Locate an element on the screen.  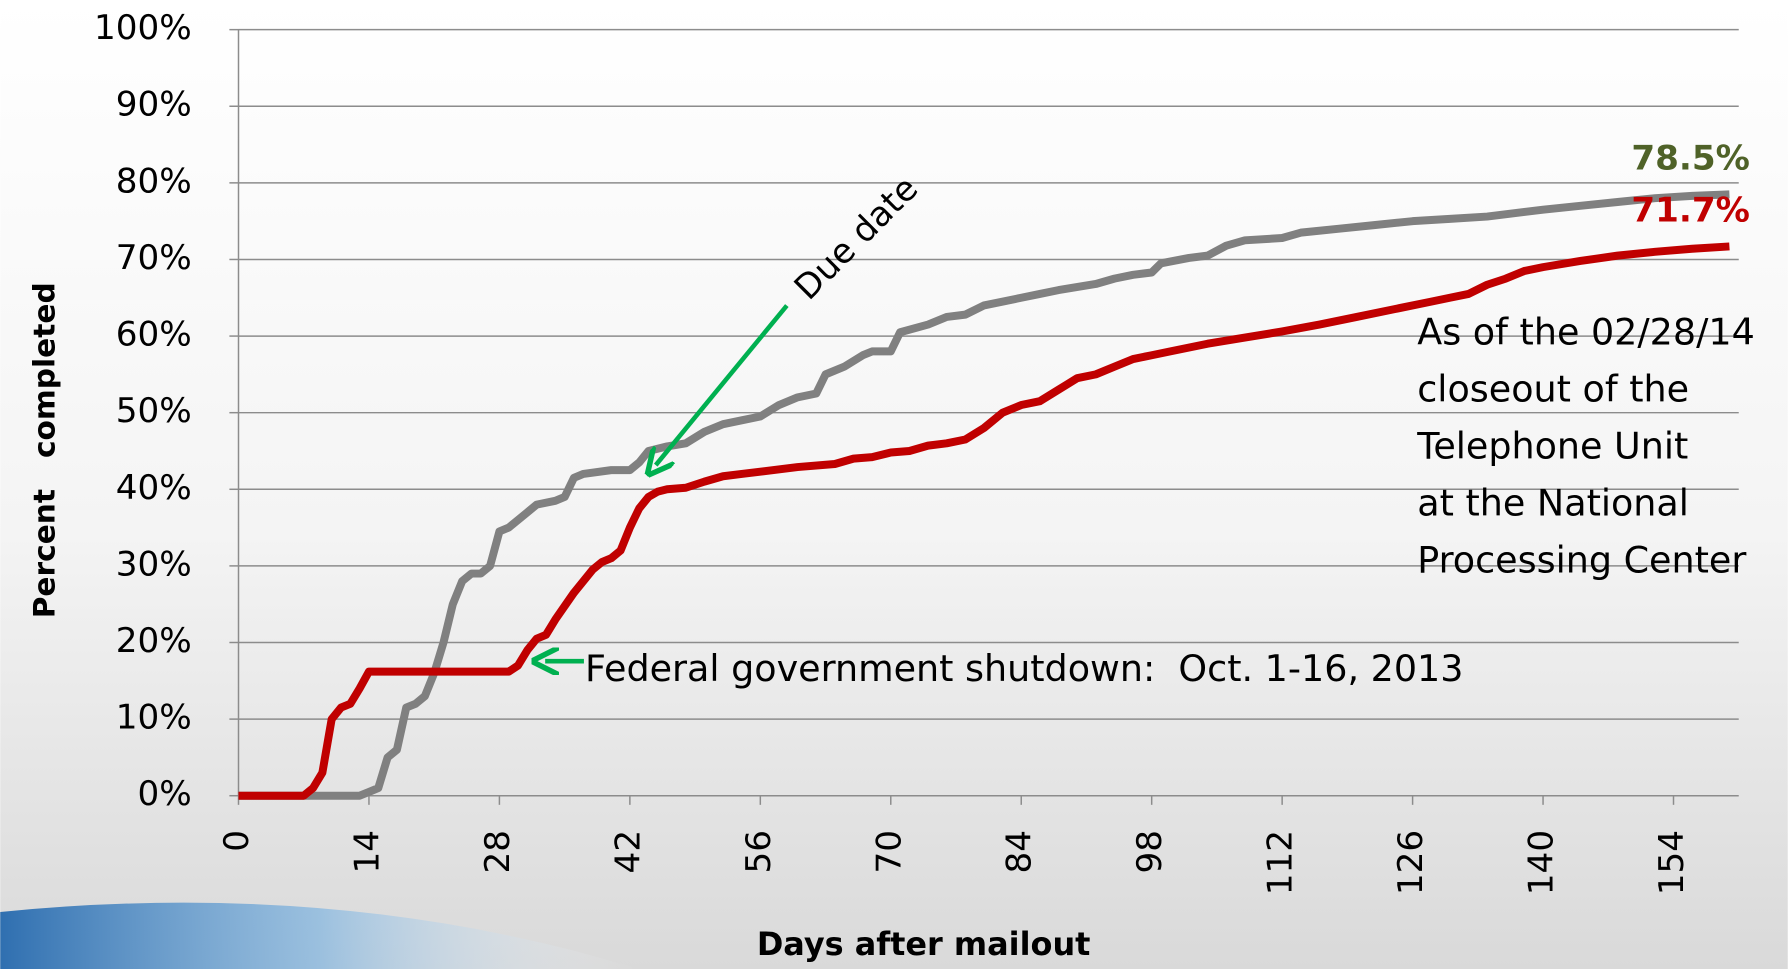
x-tick-label: 98 is located at coordinates (1150, 852).